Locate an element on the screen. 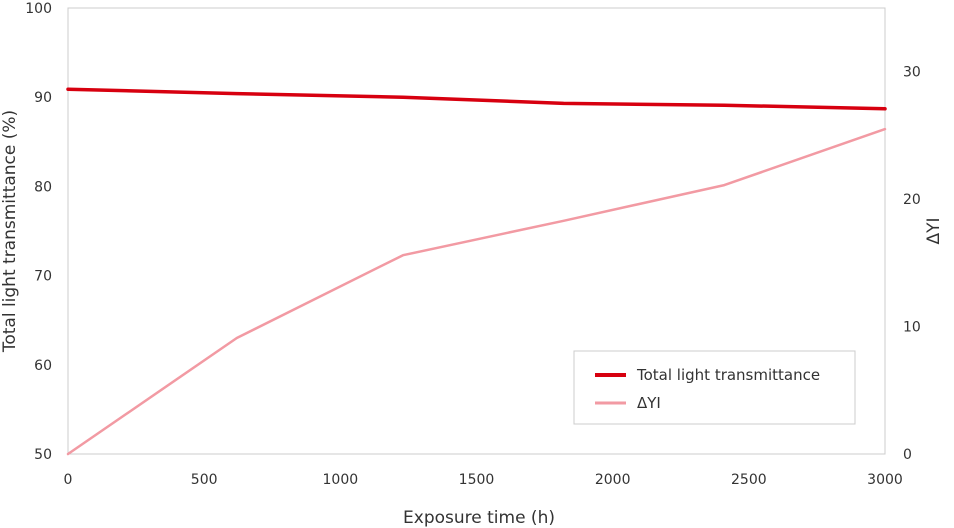 This screenshot has height=528, width=954. legend-box is located at coordinates (714, 387).